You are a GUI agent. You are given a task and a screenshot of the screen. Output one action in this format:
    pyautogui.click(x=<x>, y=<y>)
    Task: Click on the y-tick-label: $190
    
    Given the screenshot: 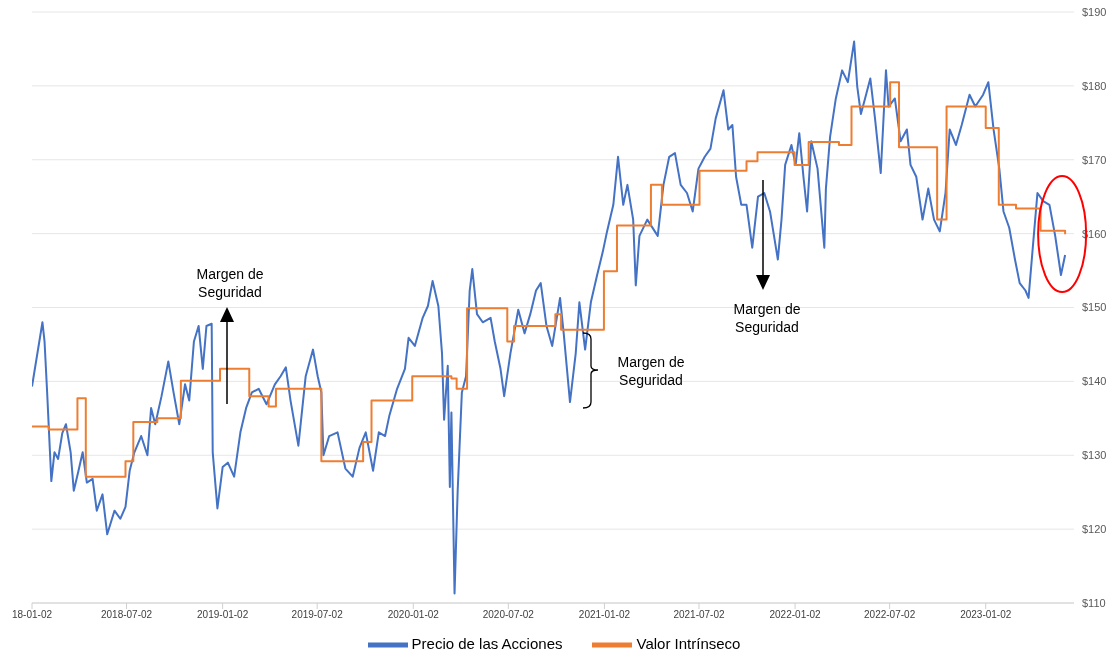 What is the action you would take?
    pyautogui.click(x=1094, y=11)
    